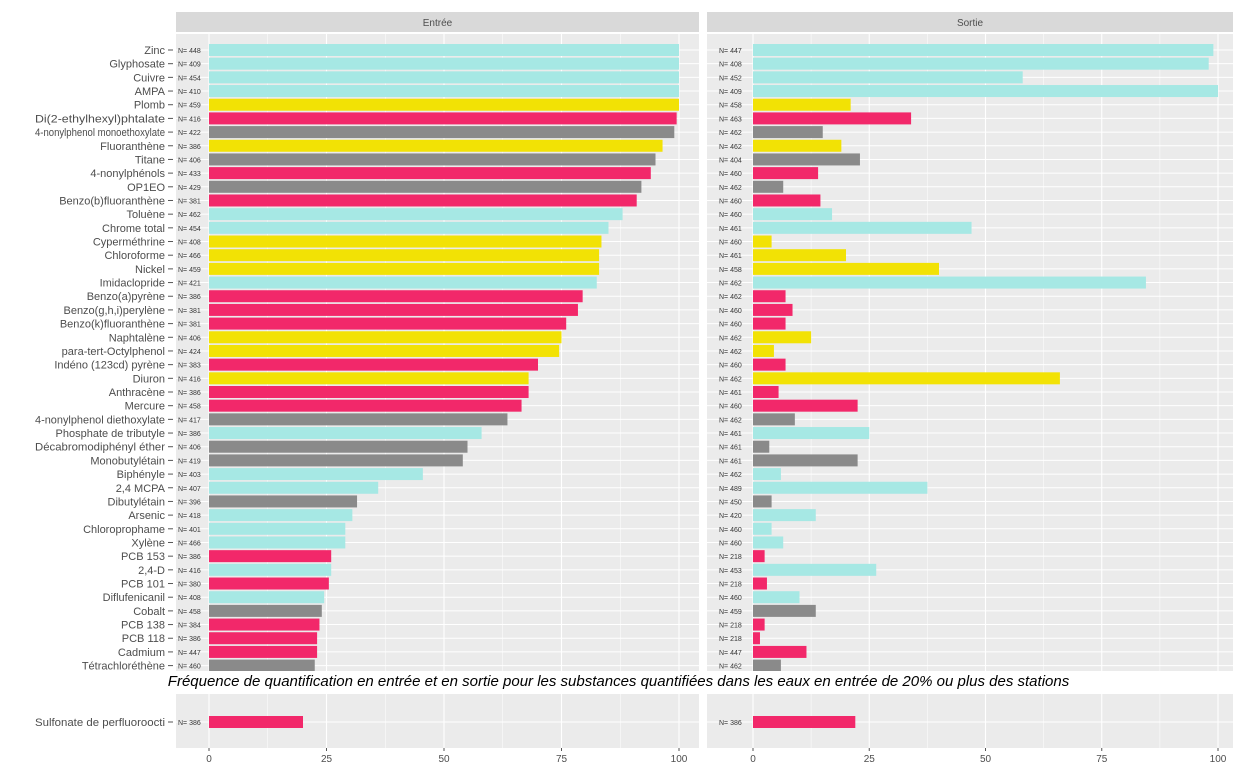  Describe the element at coordinates (146, 188) in the screenshot. I see `y-tick-label: OP1EO` at that location.